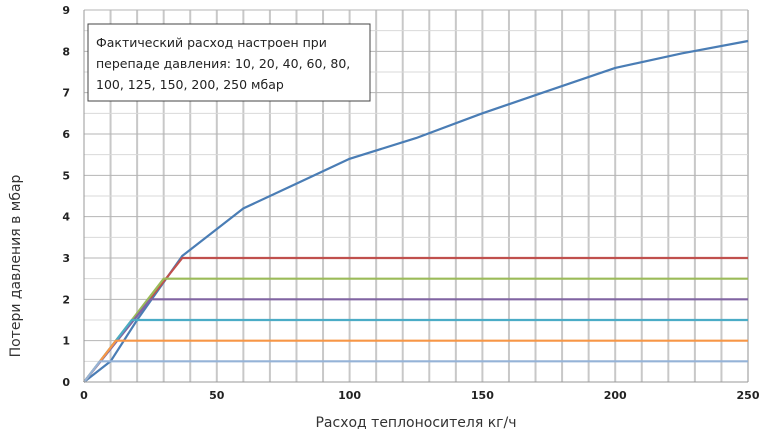 Image resolution: width=769 pixels, height=435 pixels. What do you see at coordinates (482, 395) in the screenshot?
I see `x-tick-label: 150` at bounding box center [482, 395].